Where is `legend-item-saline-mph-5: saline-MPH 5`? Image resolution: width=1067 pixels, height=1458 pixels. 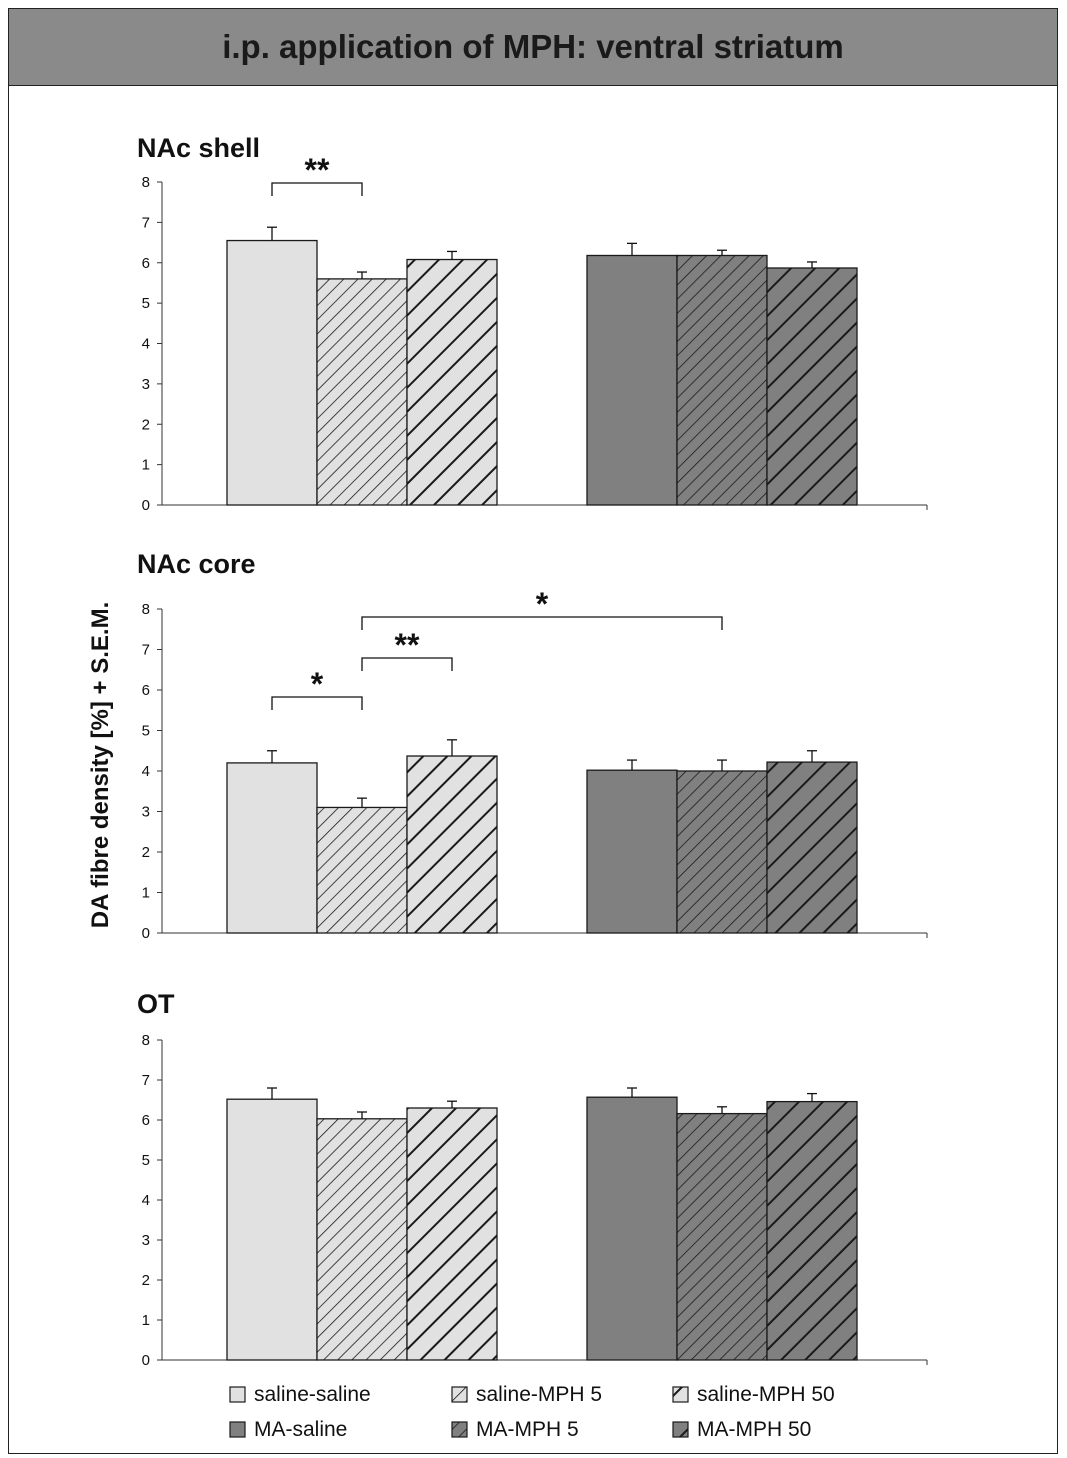 legend-item-saline-mph-5: saline-MPH 5 is located at coordinates (526, 1394).